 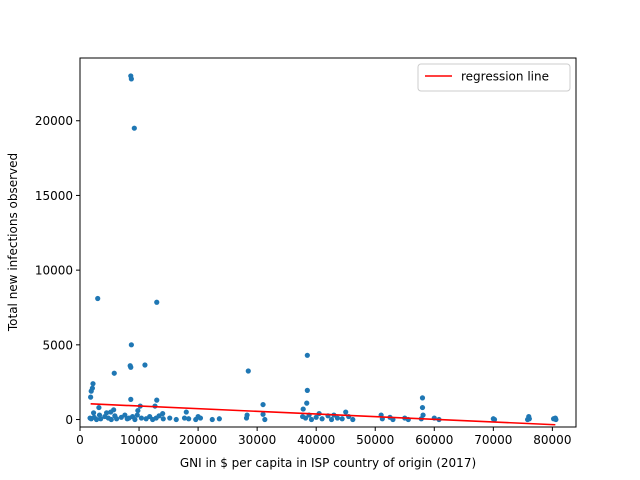 I want to click on x-tick-label: 20000, so click(x=198, y=440).